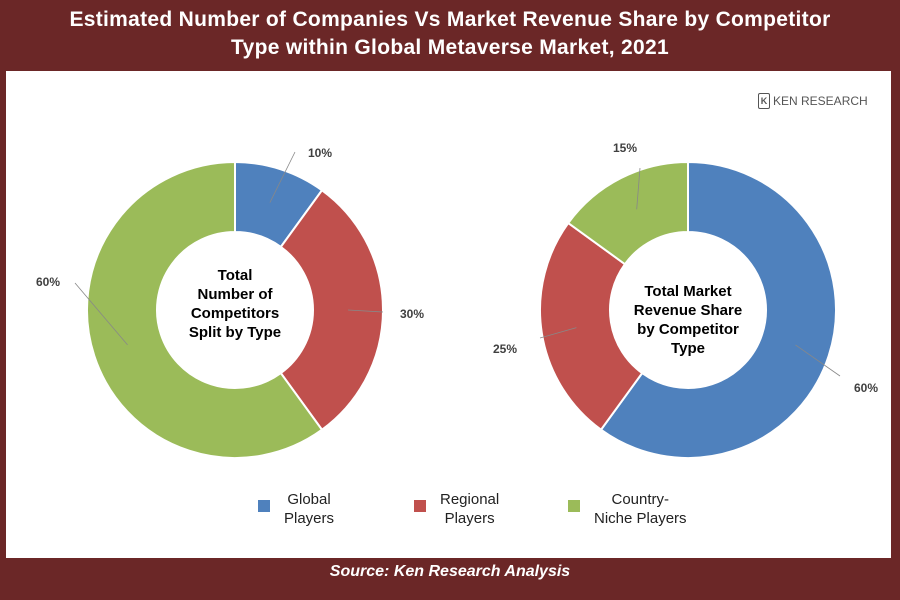  I want to click on legend-item-regional: Regional Players, so click(456, 509).